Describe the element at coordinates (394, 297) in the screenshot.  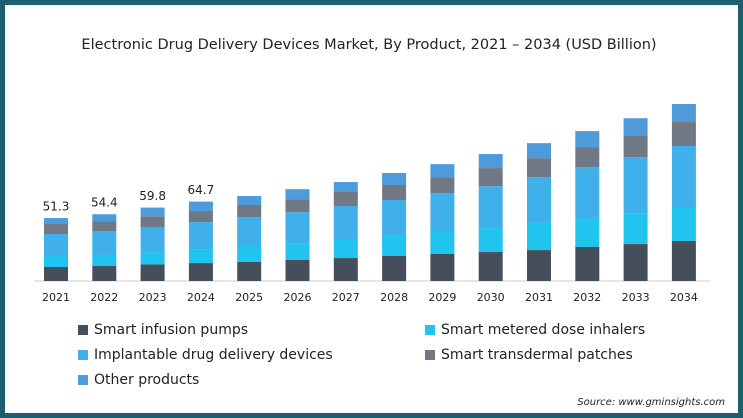
I see `x-tick-label: 2028` at that location.